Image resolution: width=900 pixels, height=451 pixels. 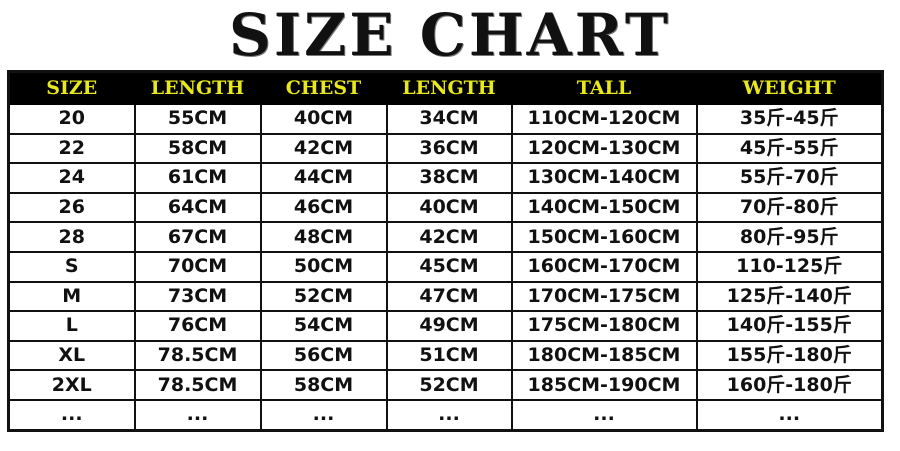 What do you see at coordinates (604, 355) in the screenshot?
I see `table-cell: 180CM-185CM` at bounding box center [604, 355].